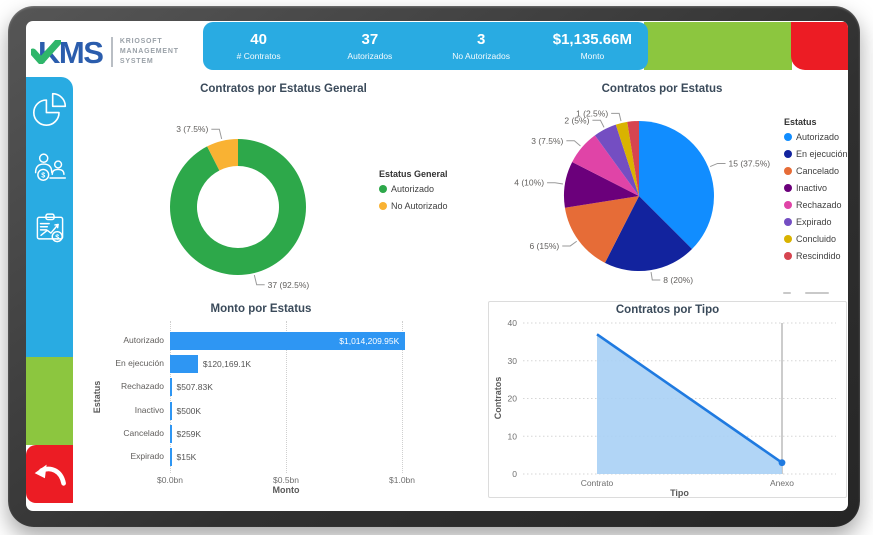 This screenshot has height=535, width=873. I want to click on slice-No Autorizado, so click(222, 155).